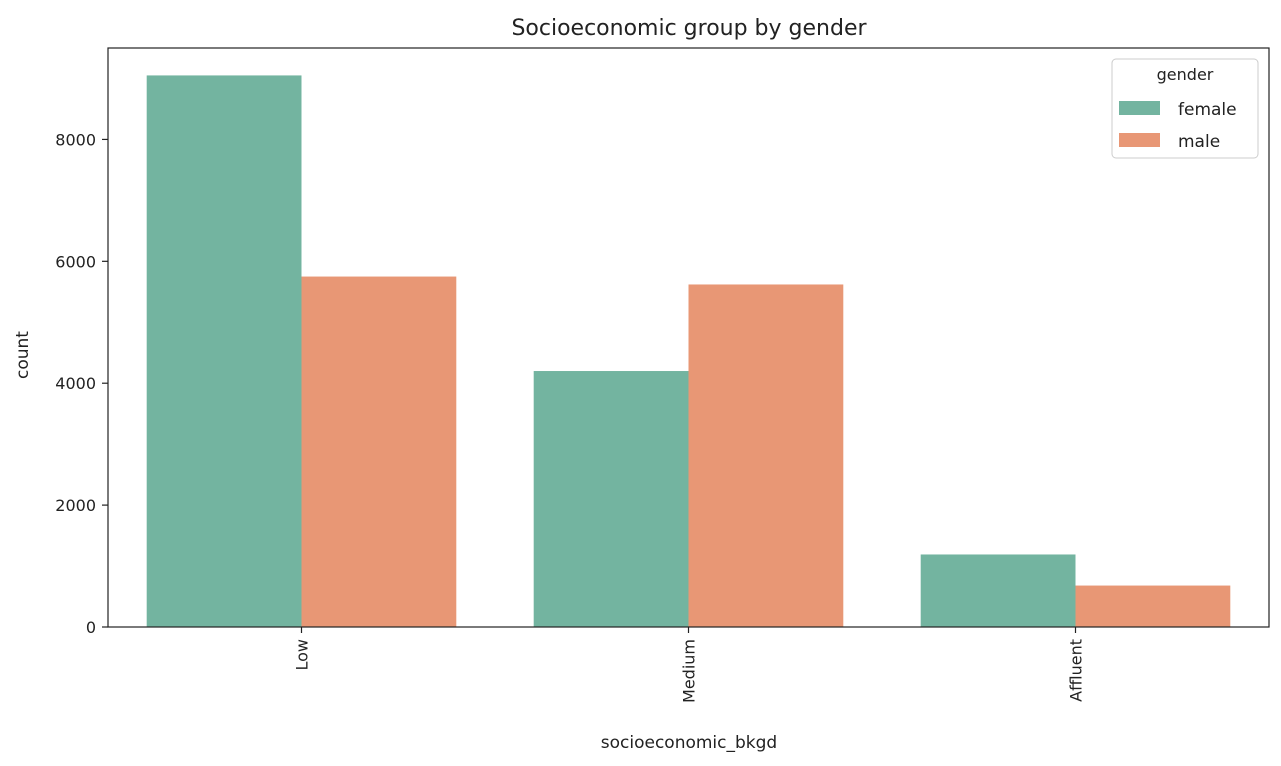  I want to click on y-axis-label: count, so click(23, 355).